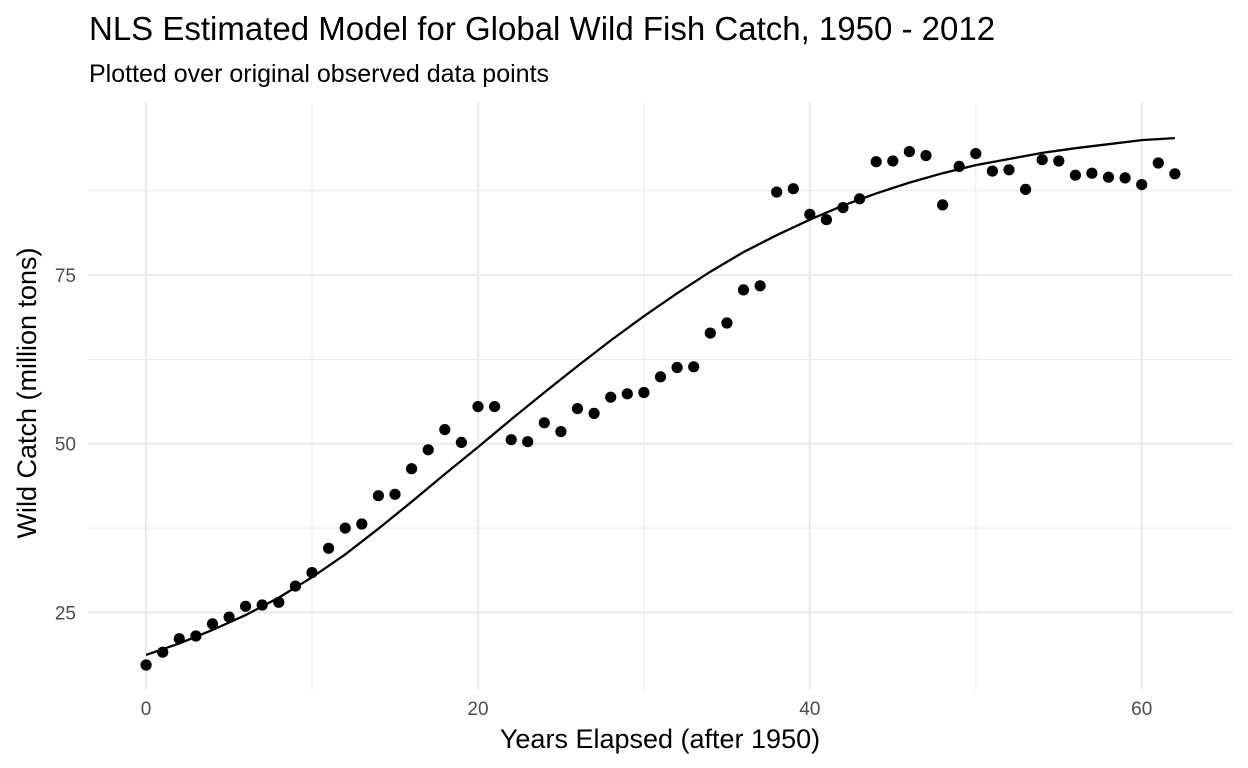  Describe the element at coordinates (647, 709) in the screenshot. I see `x-axis-ticks: 0 20 40 60` at that location.